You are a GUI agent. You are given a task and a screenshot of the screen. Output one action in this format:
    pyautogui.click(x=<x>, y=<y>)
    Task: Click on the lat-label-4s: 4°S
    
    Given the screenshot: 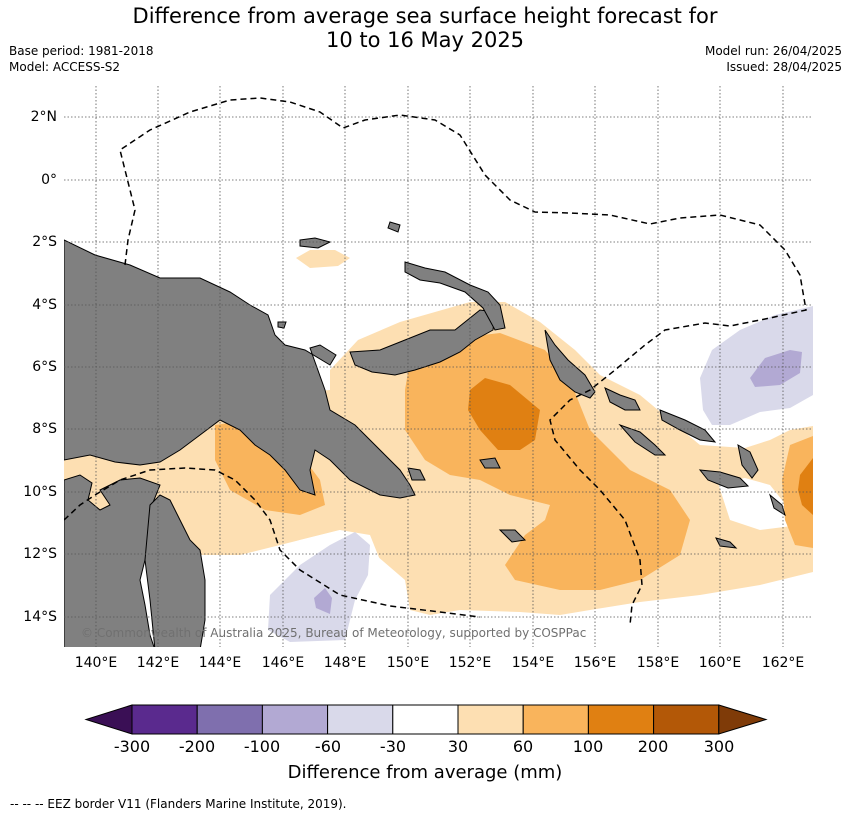 What is the action you would take?
    pyautogui.click(x=44, y=305)
    